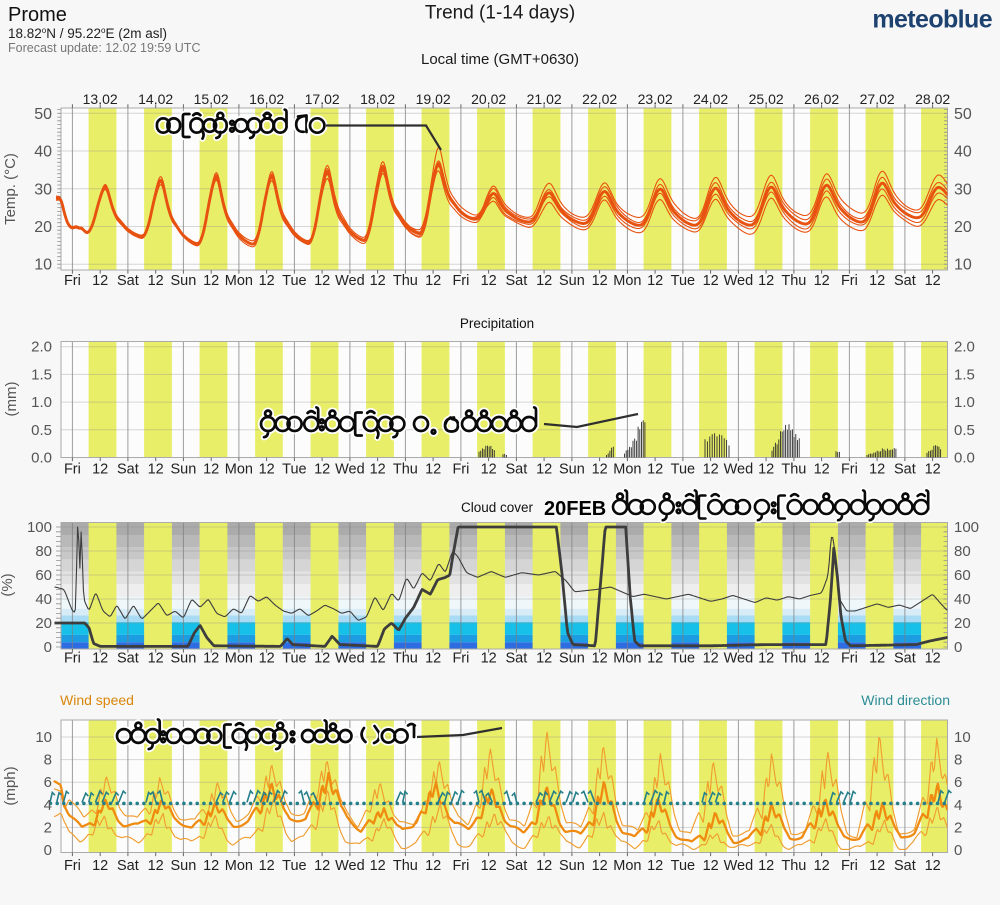 This screenshot has height=905, width=1000. What do you see at coordinates (48, 760) in the screenshot?
I see `svg-text: 8` at bounding box center [48, 760].